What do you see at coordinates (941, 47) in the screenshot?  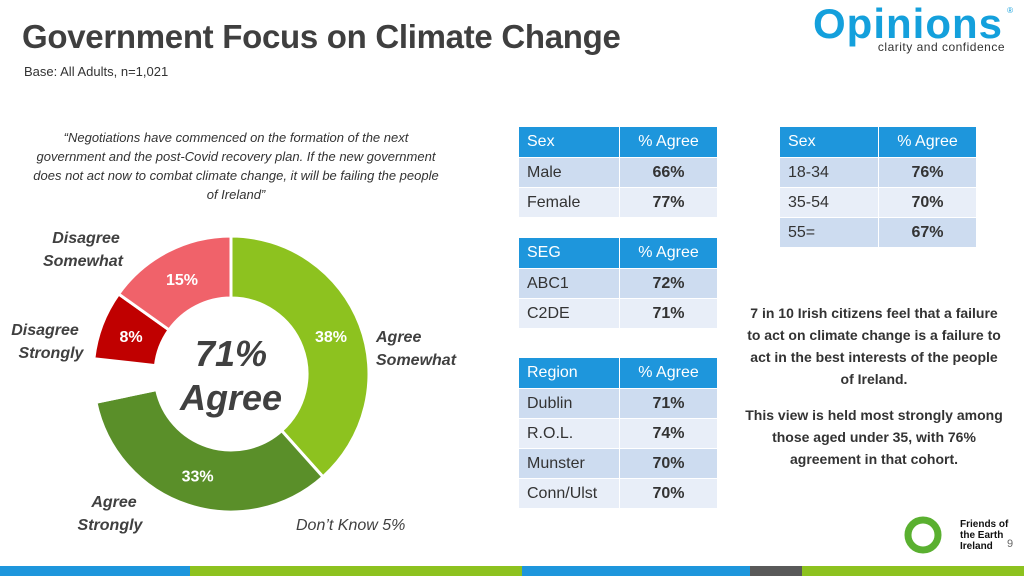 I see `opinions-logo-tagline: clarity and confidence` at bounding box center [941, 47].